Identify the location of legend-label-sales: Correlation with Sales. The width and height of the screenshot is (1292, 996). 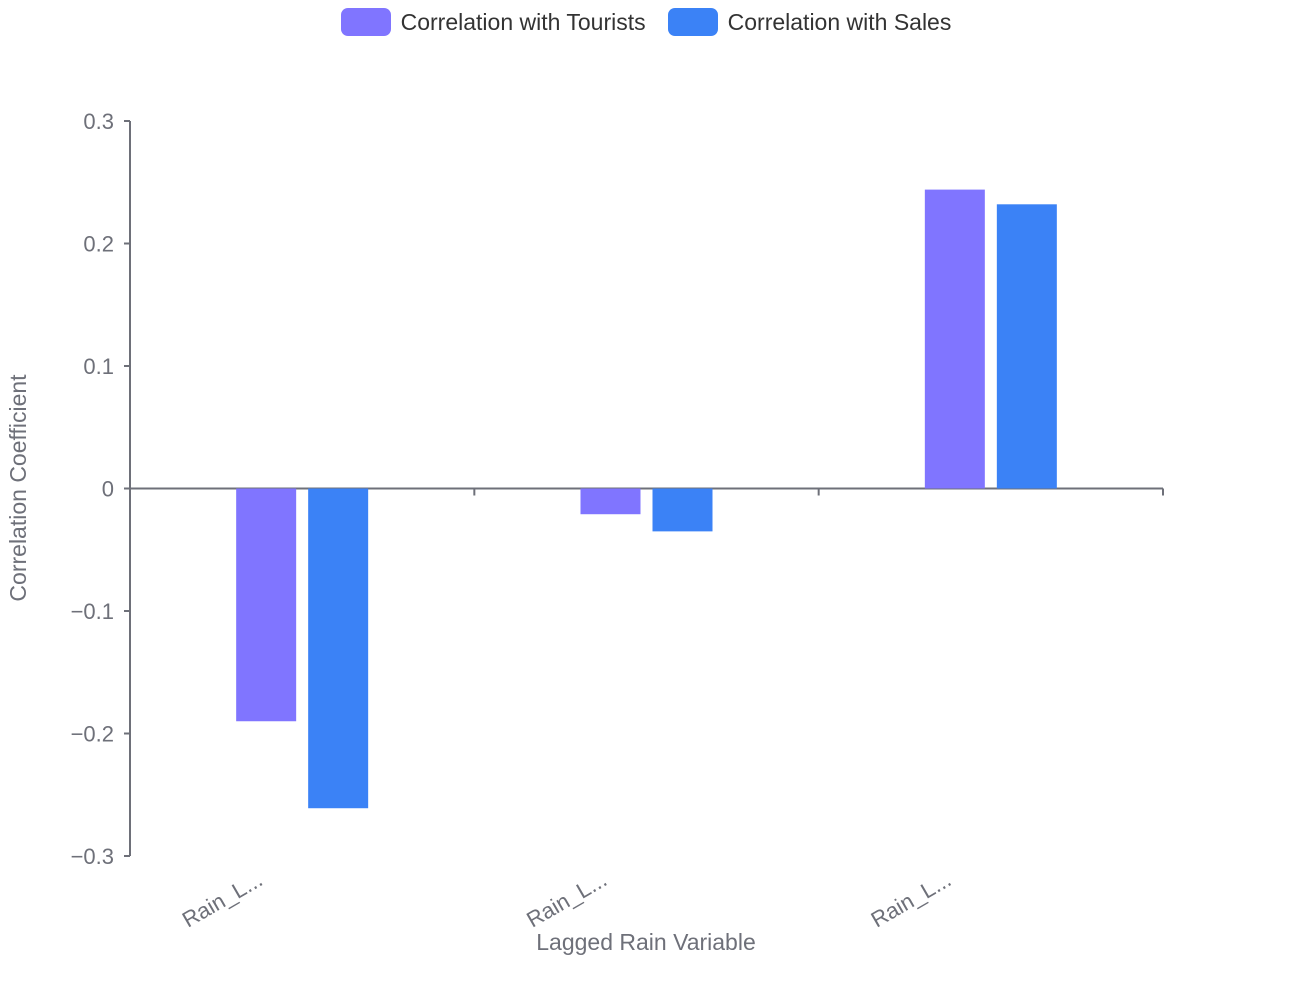
(839, 21).